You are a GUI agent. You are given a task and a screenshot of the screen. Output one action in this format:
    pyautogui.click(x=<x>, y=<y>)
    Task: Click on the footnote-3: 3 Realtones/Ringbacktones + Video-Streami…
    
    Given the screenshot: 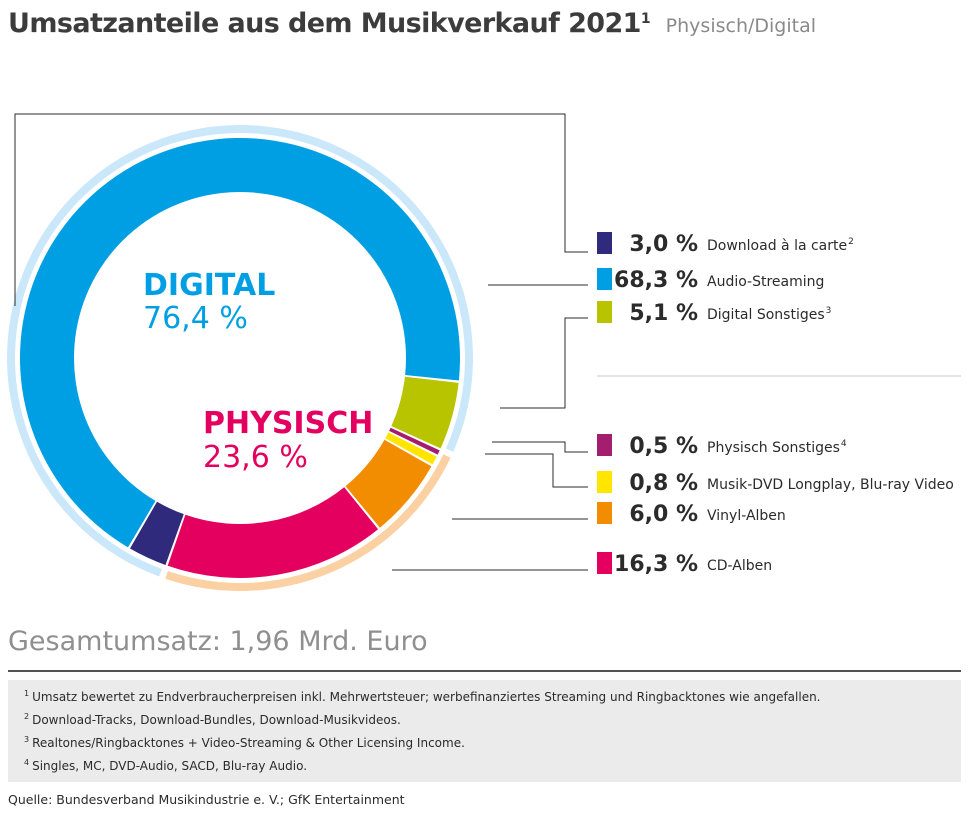 What is the action you would take?
    pyautogui.click(x=244, y=742)
    